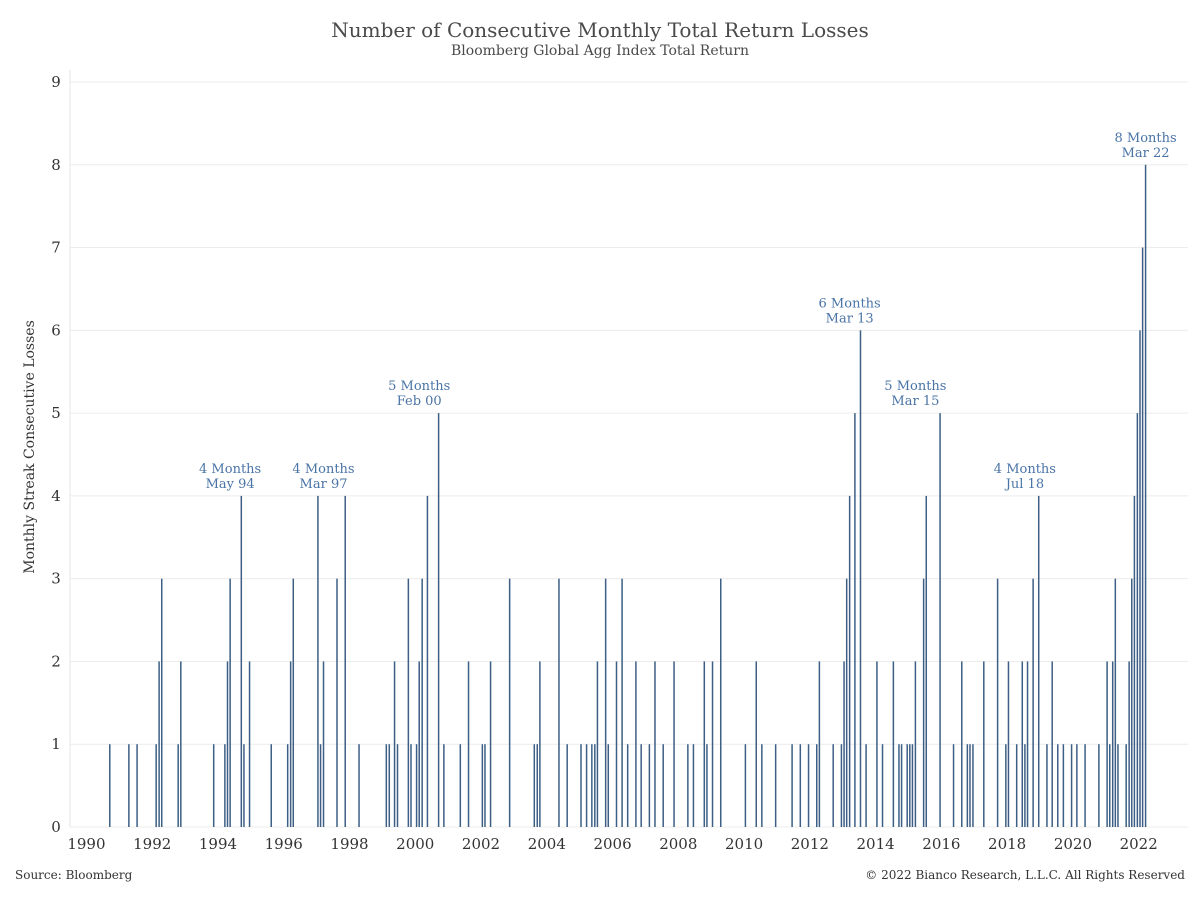 The image size is (1200, 900). Describe the element at coordinates (1139, 844) in the screenshot. I see `x-tick-label: 2022` at that location.